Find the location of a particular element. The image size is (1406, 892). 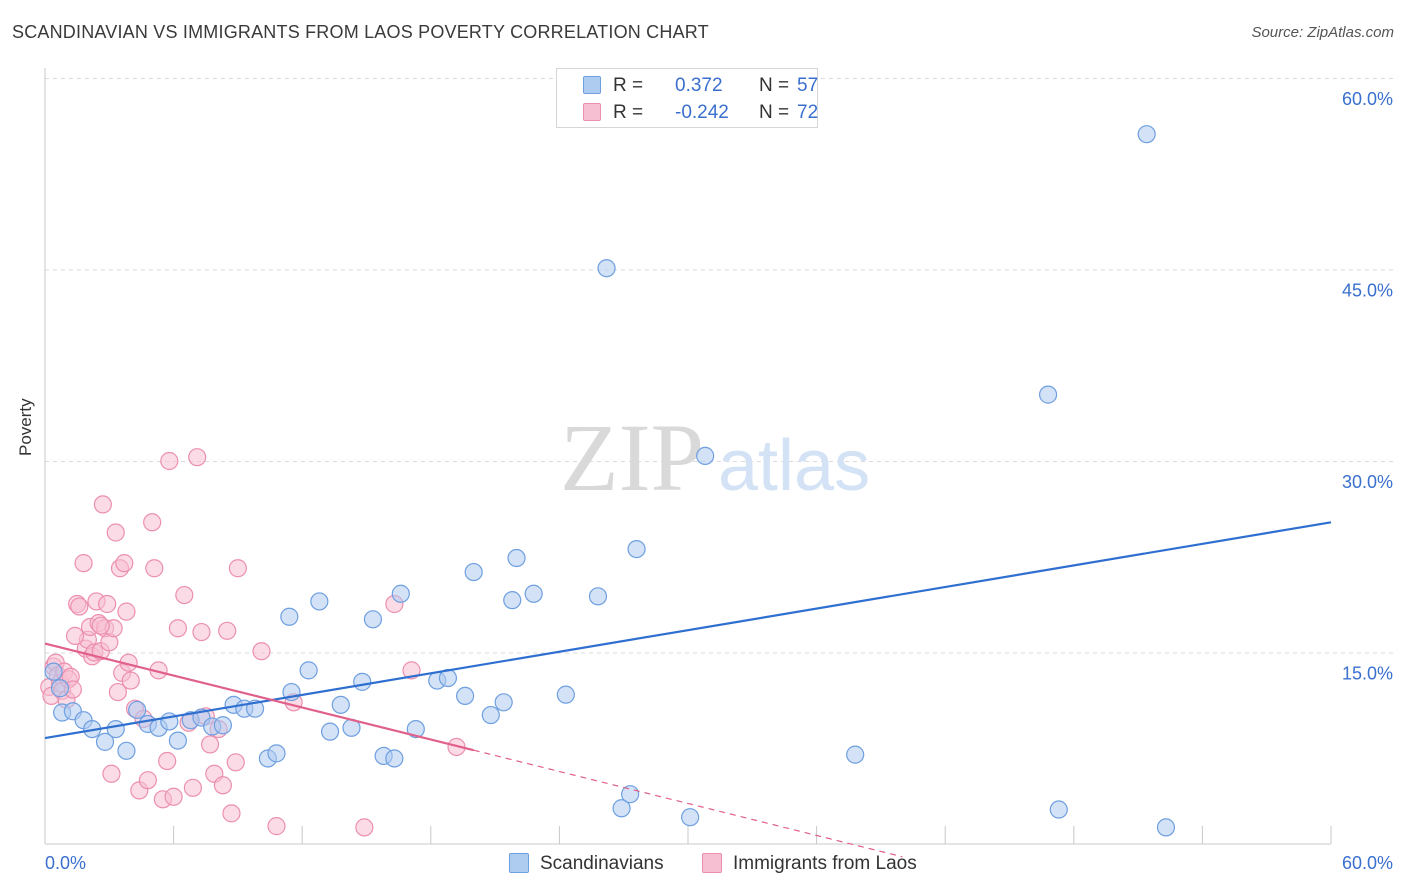

correlation-legend: R = 0.372 N = 57 R = -0.242 N = 72 is located at coordinates (687, 98).